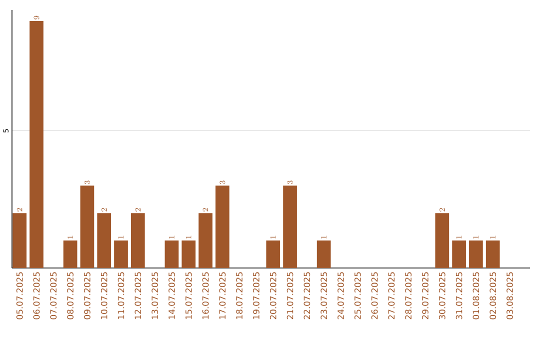  Describe the element at coordinates (324, 296) in the screenshot. I see `x-tick-label: 23.07.2025` at that location.